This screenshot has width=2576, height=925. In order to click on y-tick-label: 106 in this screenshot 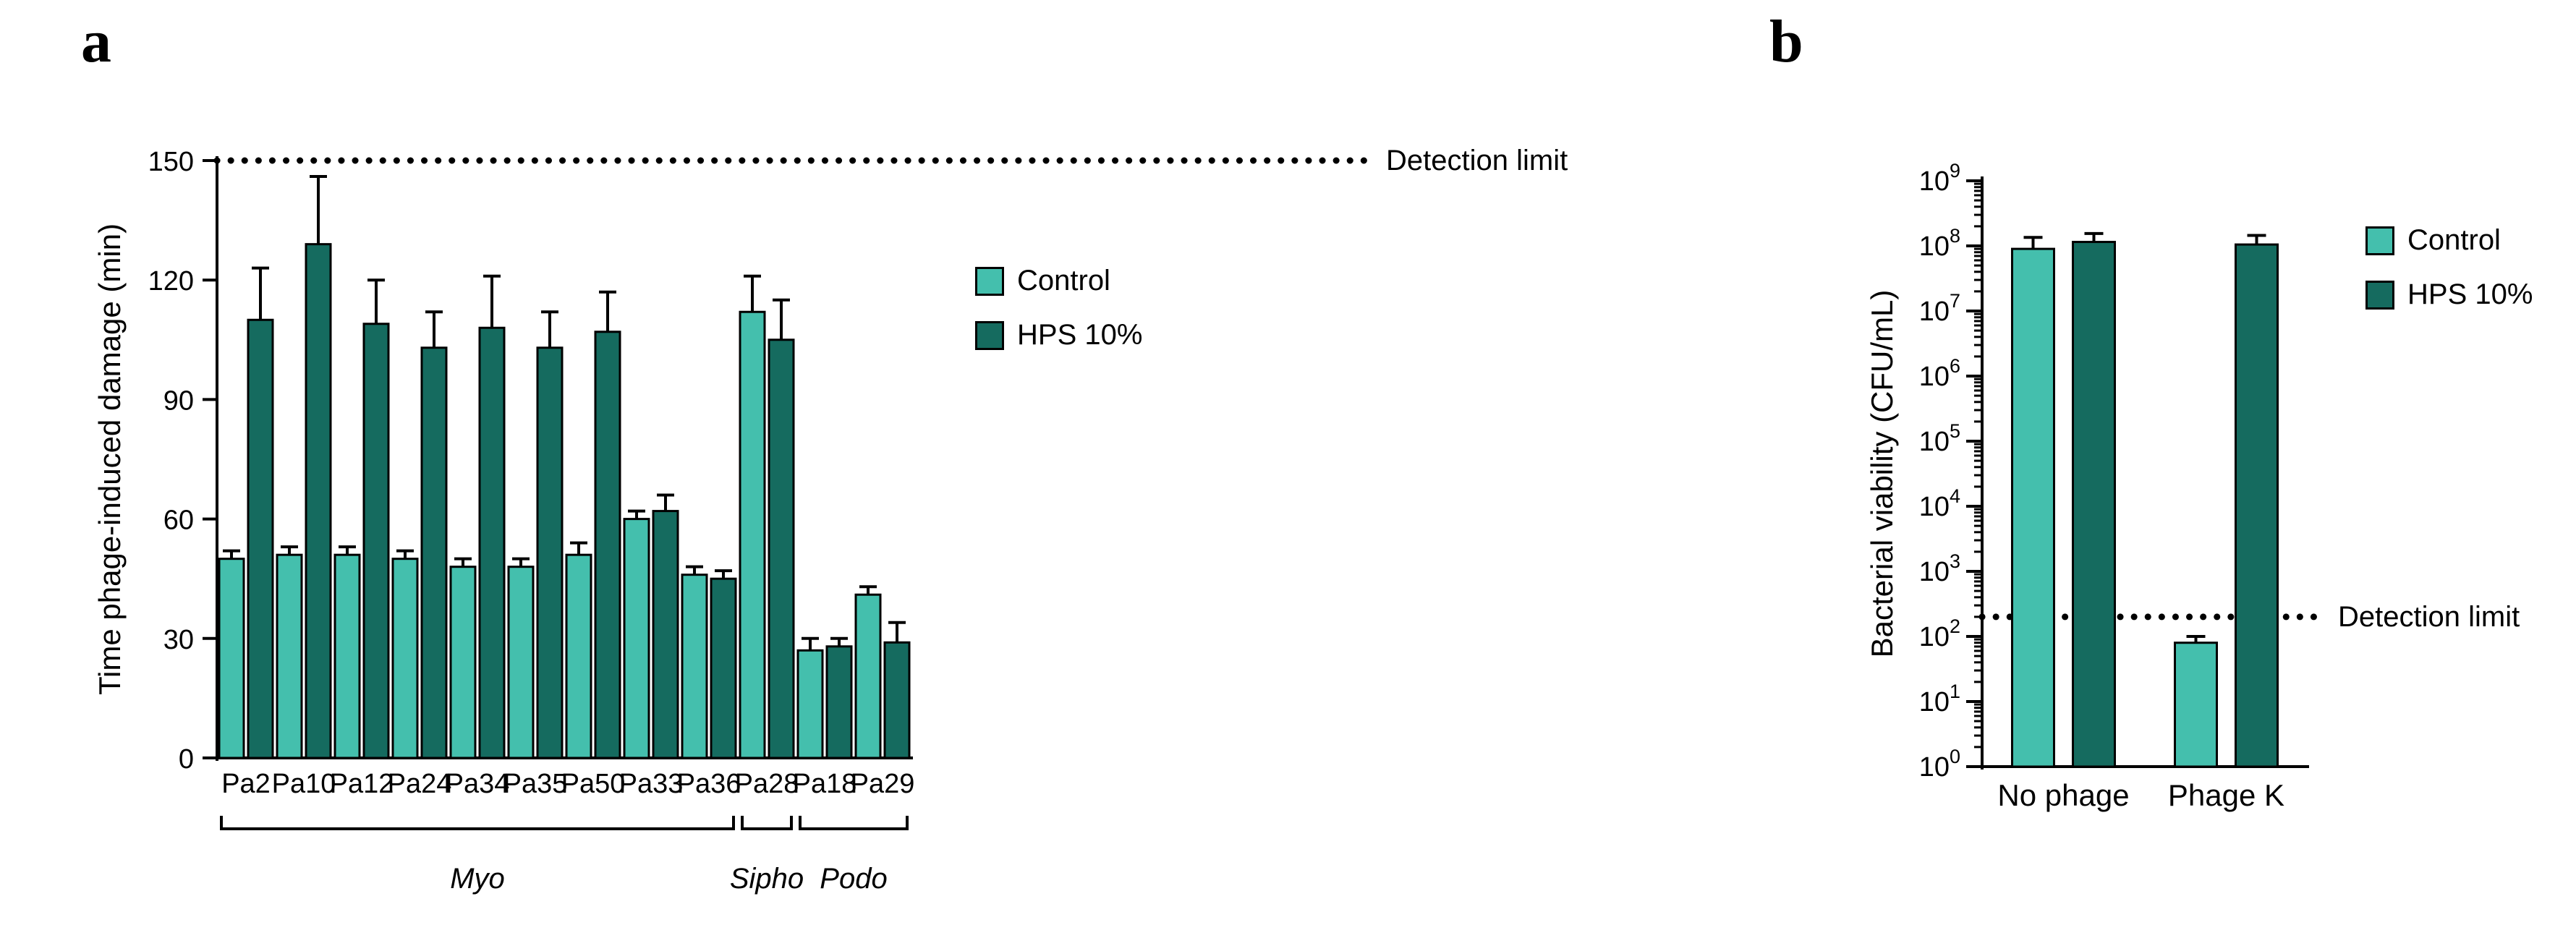, I will do `click(1939, 373)`.